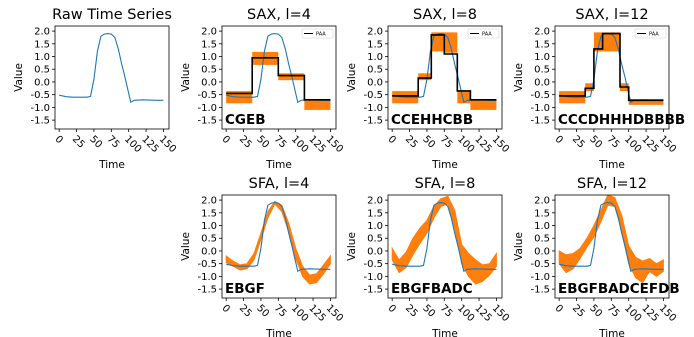  Describe the element at coordinates (279, 184) in the screenshot. I see `panel-title: SFA, l=4` at that location.